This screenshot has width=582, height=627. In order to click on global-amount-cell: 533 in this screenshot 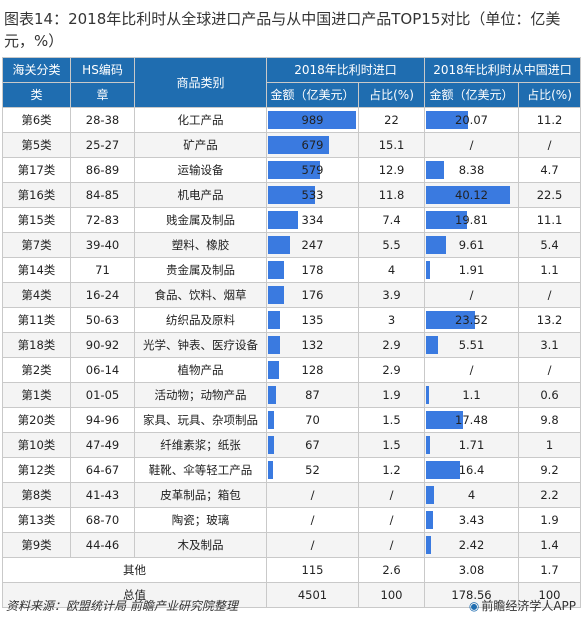, I will do `click(312, 195)`.